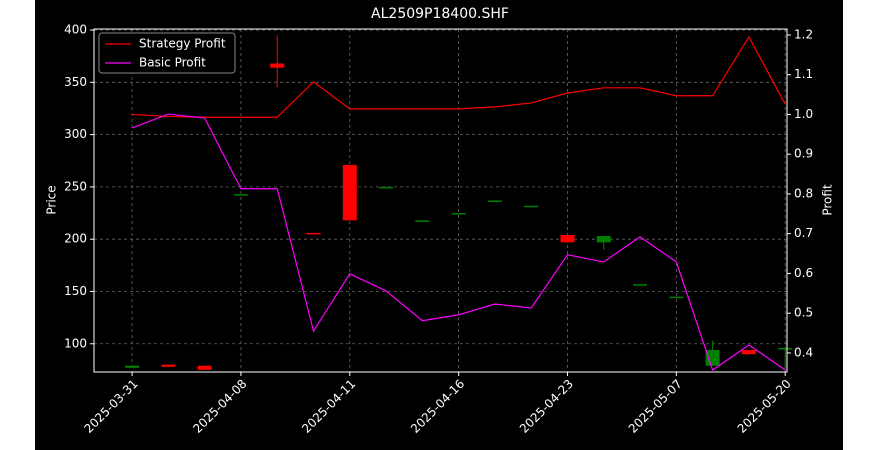 This screenshot has height=450, width=878. I want to click on y-tick-label: 200, so click(75, 239).